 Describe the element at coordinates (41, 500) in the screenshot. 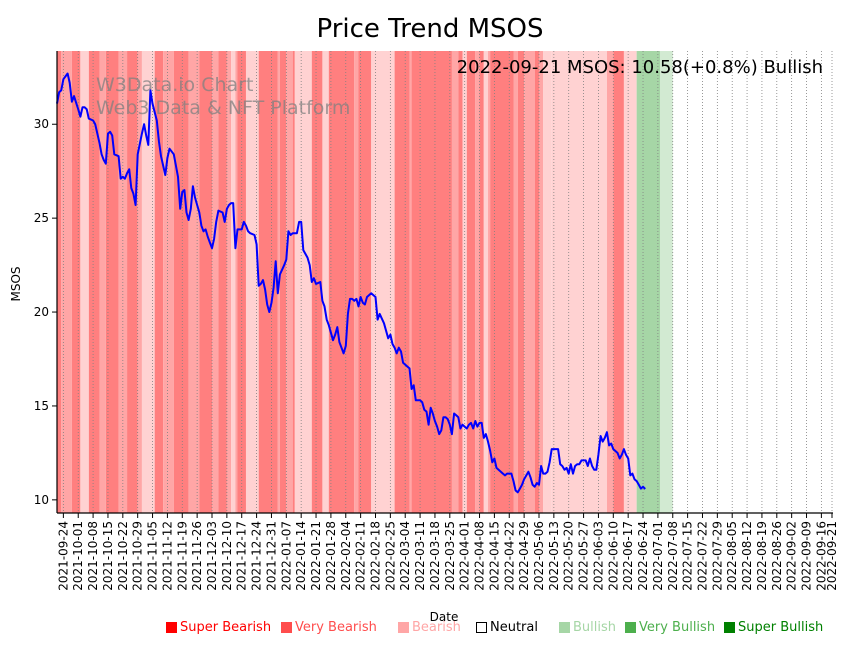

I see `y-tick-label: 10` at that location.